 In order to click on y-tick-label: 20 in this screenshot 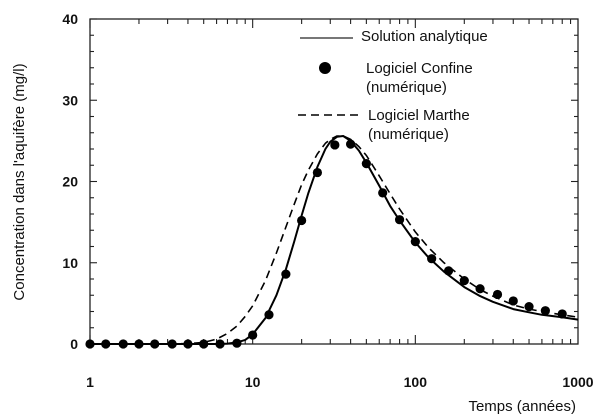, I will do `click(70, 182)`.